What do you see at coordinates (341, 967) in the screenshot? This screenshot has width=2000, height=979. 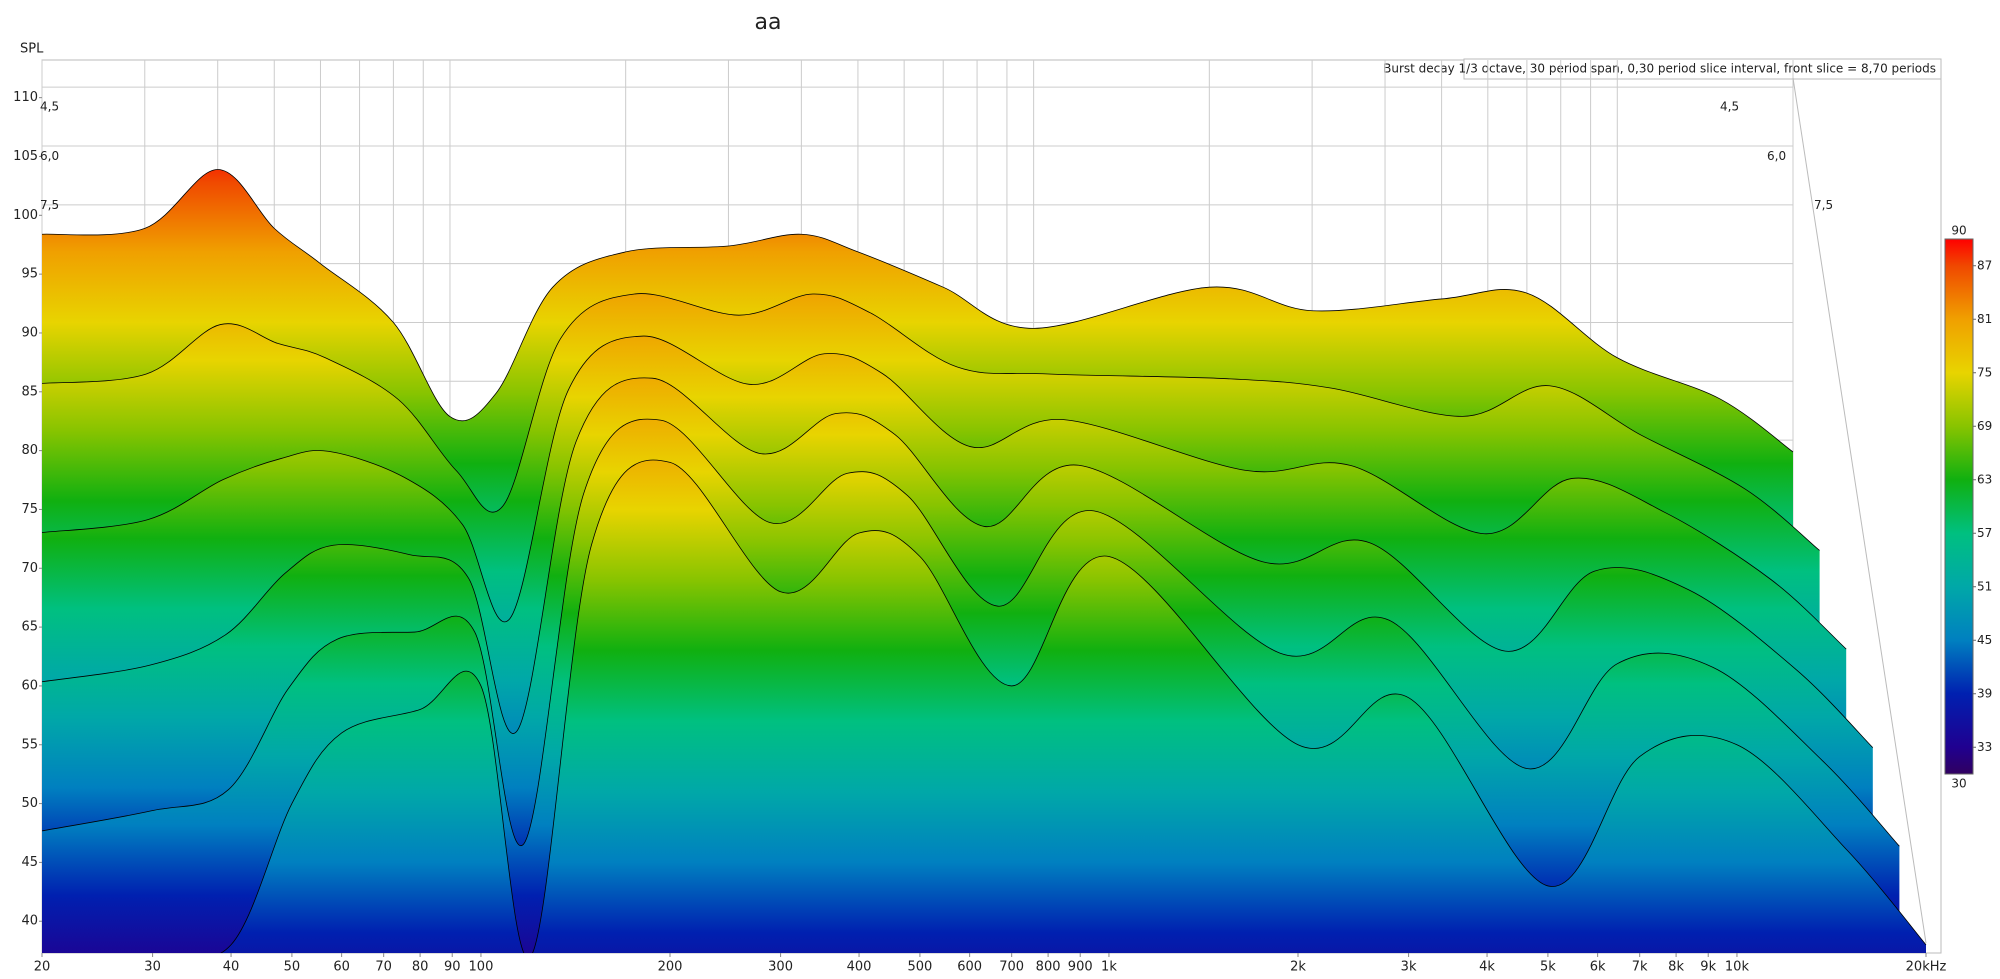 I see `x-tick-label: 60` at bounding box center [341, 967].